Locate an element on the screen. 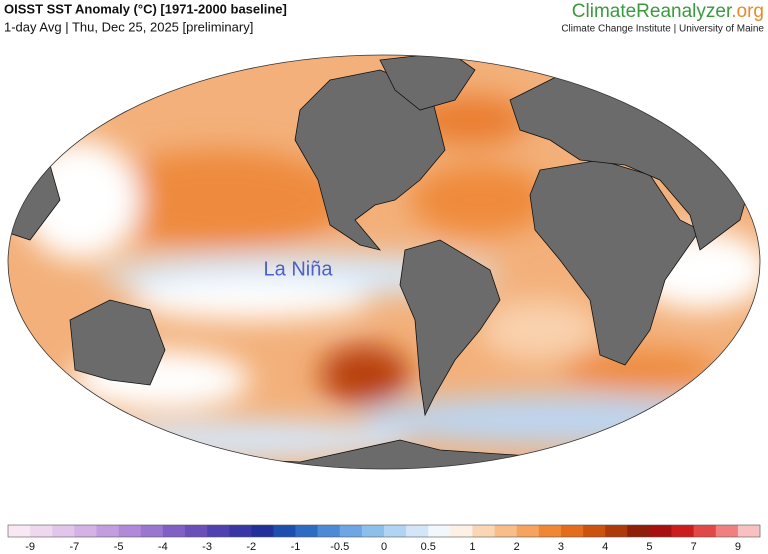  colorbar-label: 0 is located at coordinates (384, 547).